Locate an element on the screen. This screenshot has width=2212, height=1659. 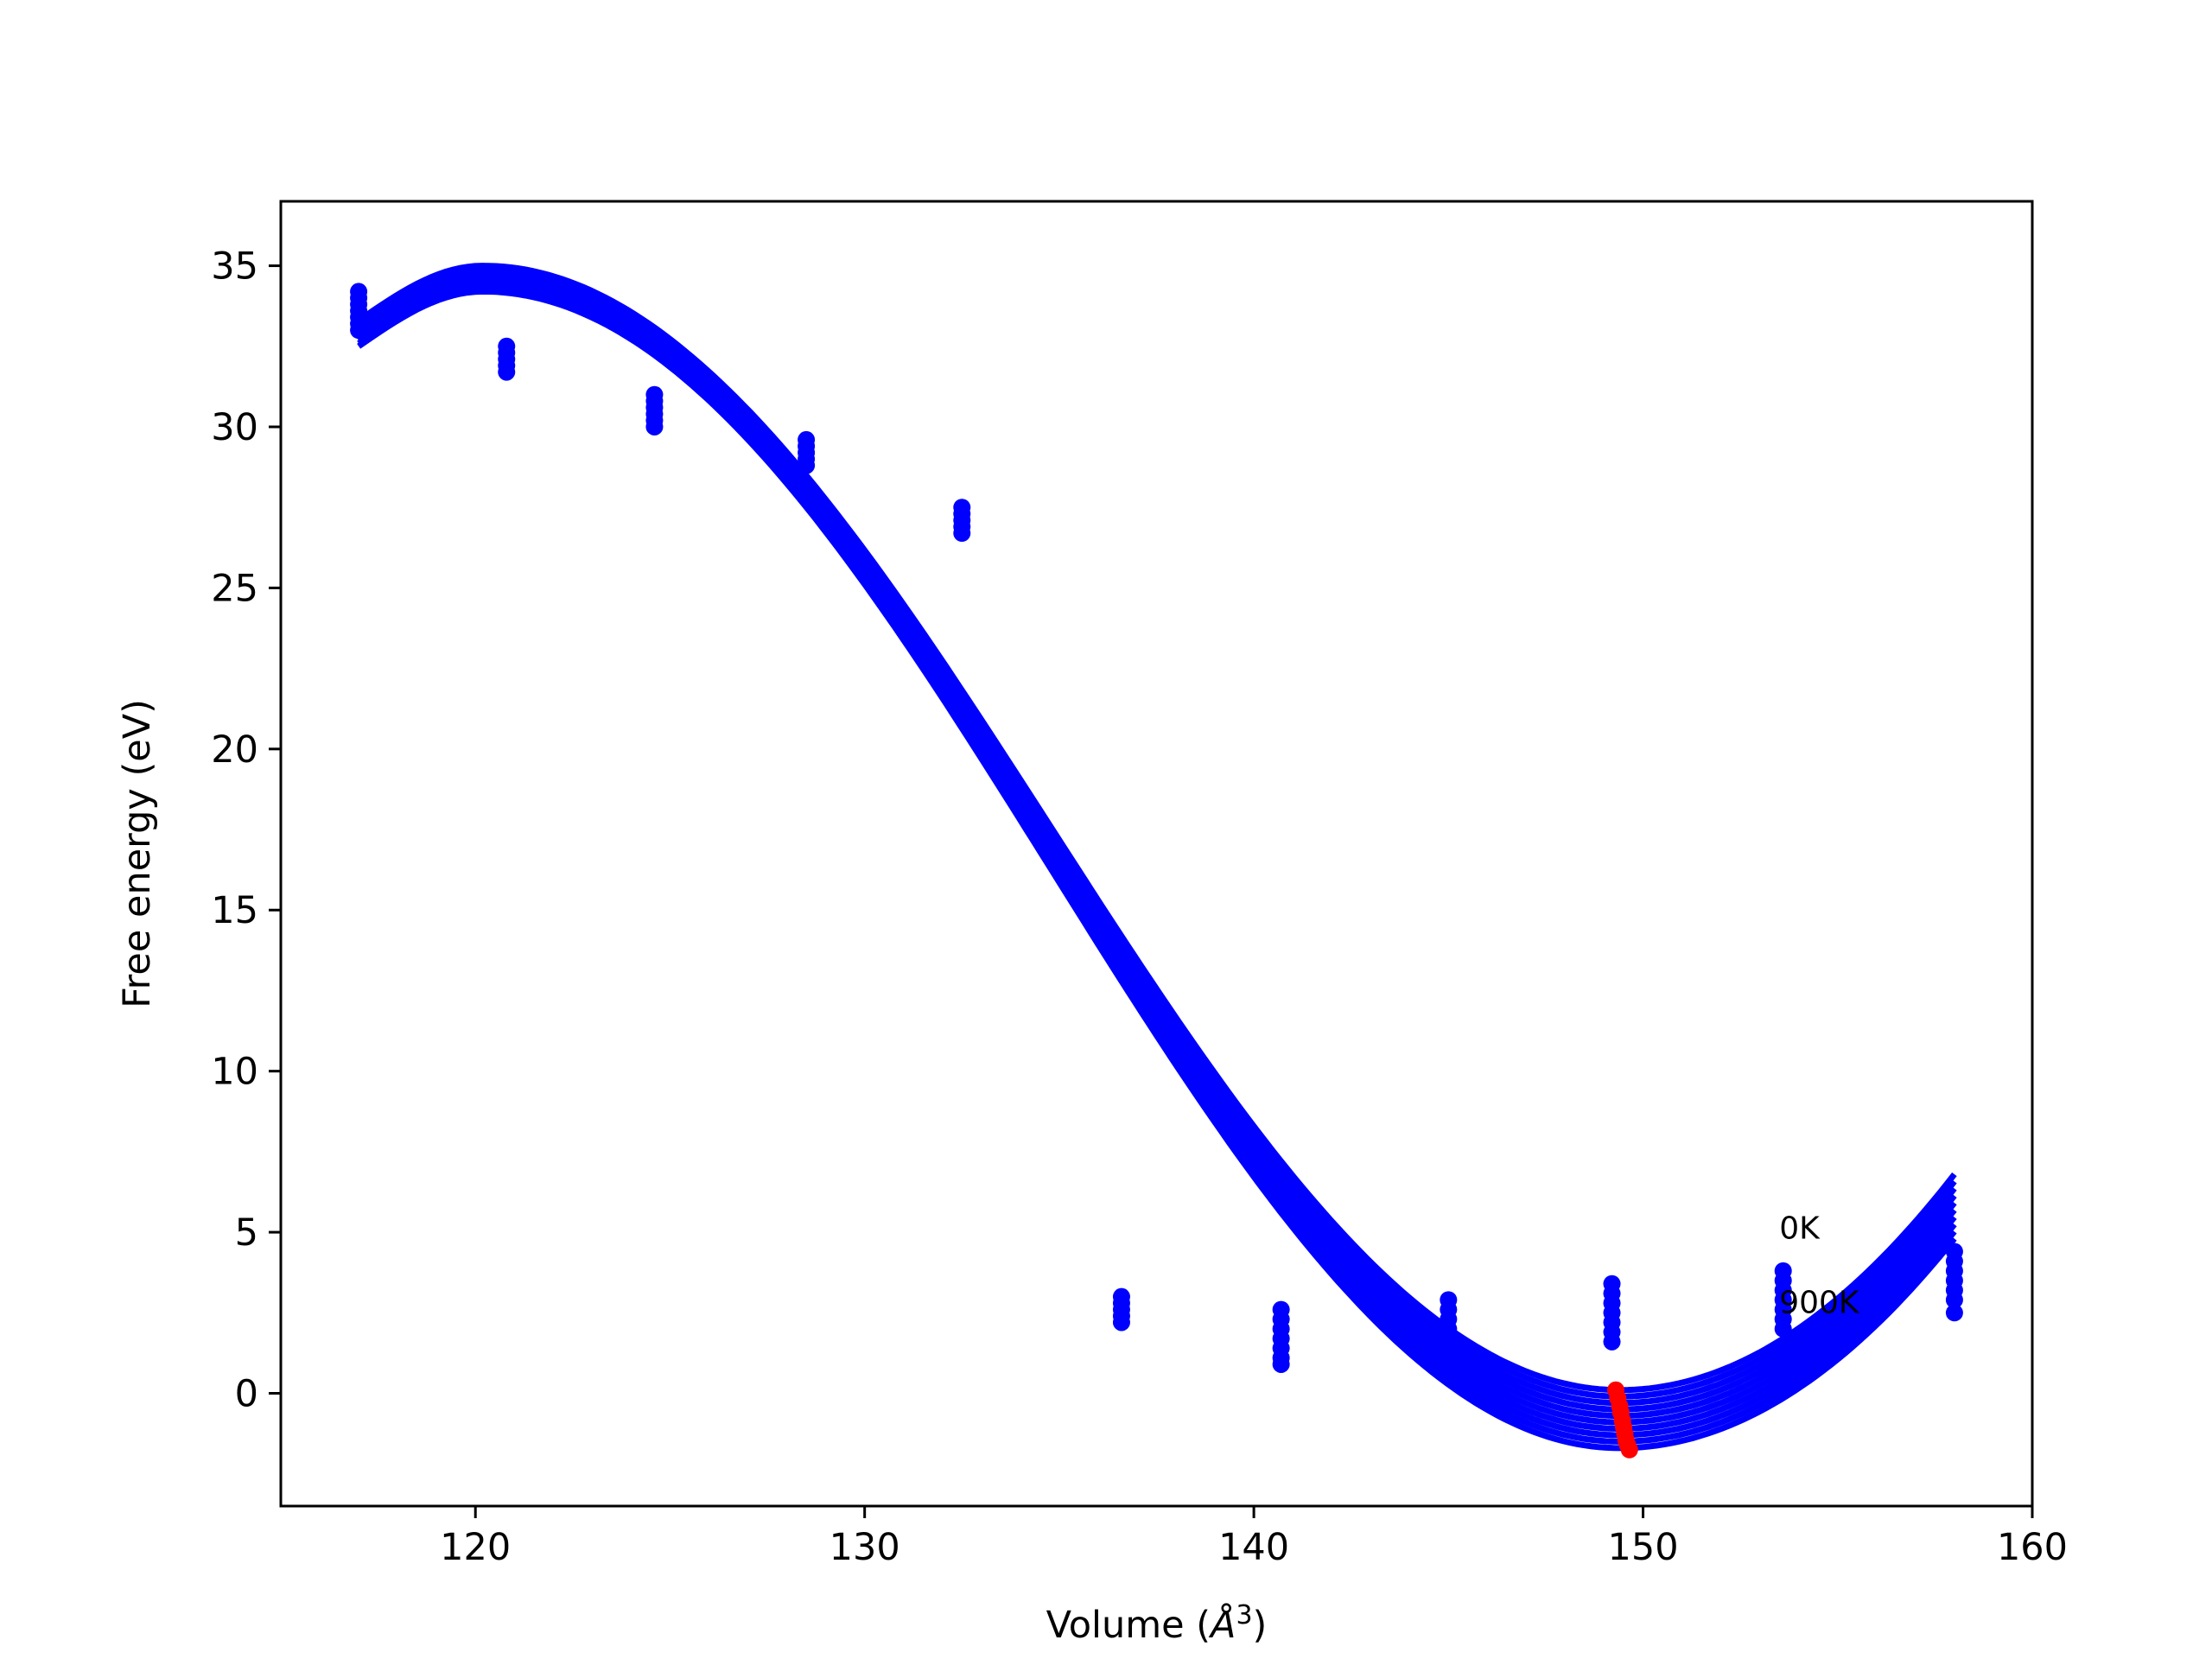
y-axis: 0 5 10 15 20 25 30 35 is located at coordinates (246, 830).